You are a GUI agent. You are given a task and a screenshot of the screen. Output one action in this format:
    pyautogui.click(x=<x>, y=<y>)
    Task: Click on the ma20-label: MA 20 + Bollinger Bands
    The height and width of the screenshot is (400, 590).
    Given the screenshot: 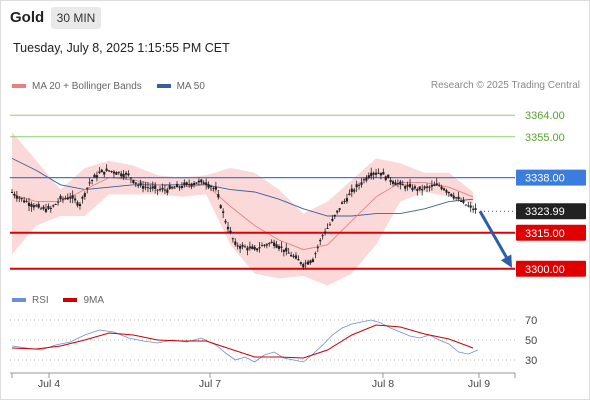 What is the action you would take?
    pyautogui.click(x=87, y=86)
    